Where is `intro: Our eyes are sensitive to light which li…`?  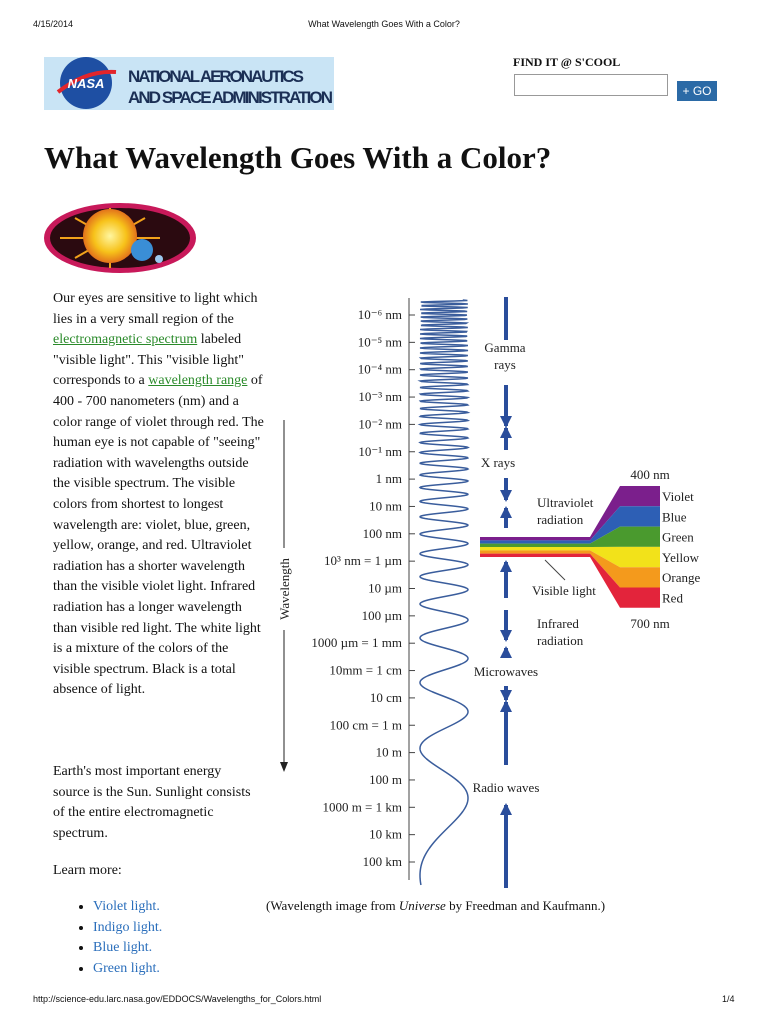
intro: Our eyes are sensitive to light which li… is located at coordinates (159, 495).